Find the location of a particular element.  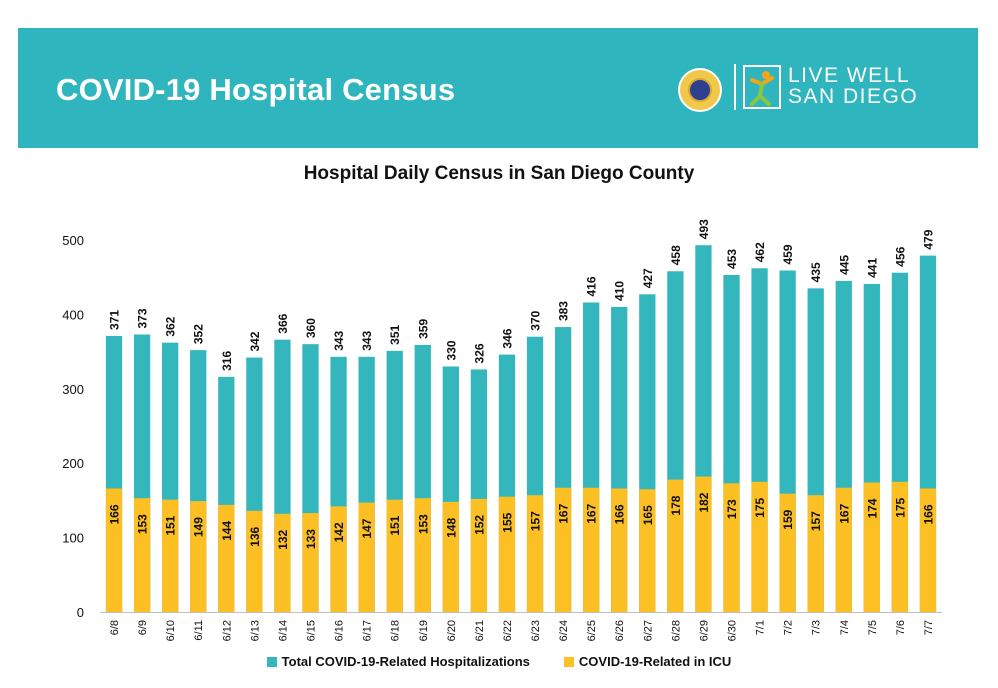

data-label-total: 493 is located at coordinates (704, 229).